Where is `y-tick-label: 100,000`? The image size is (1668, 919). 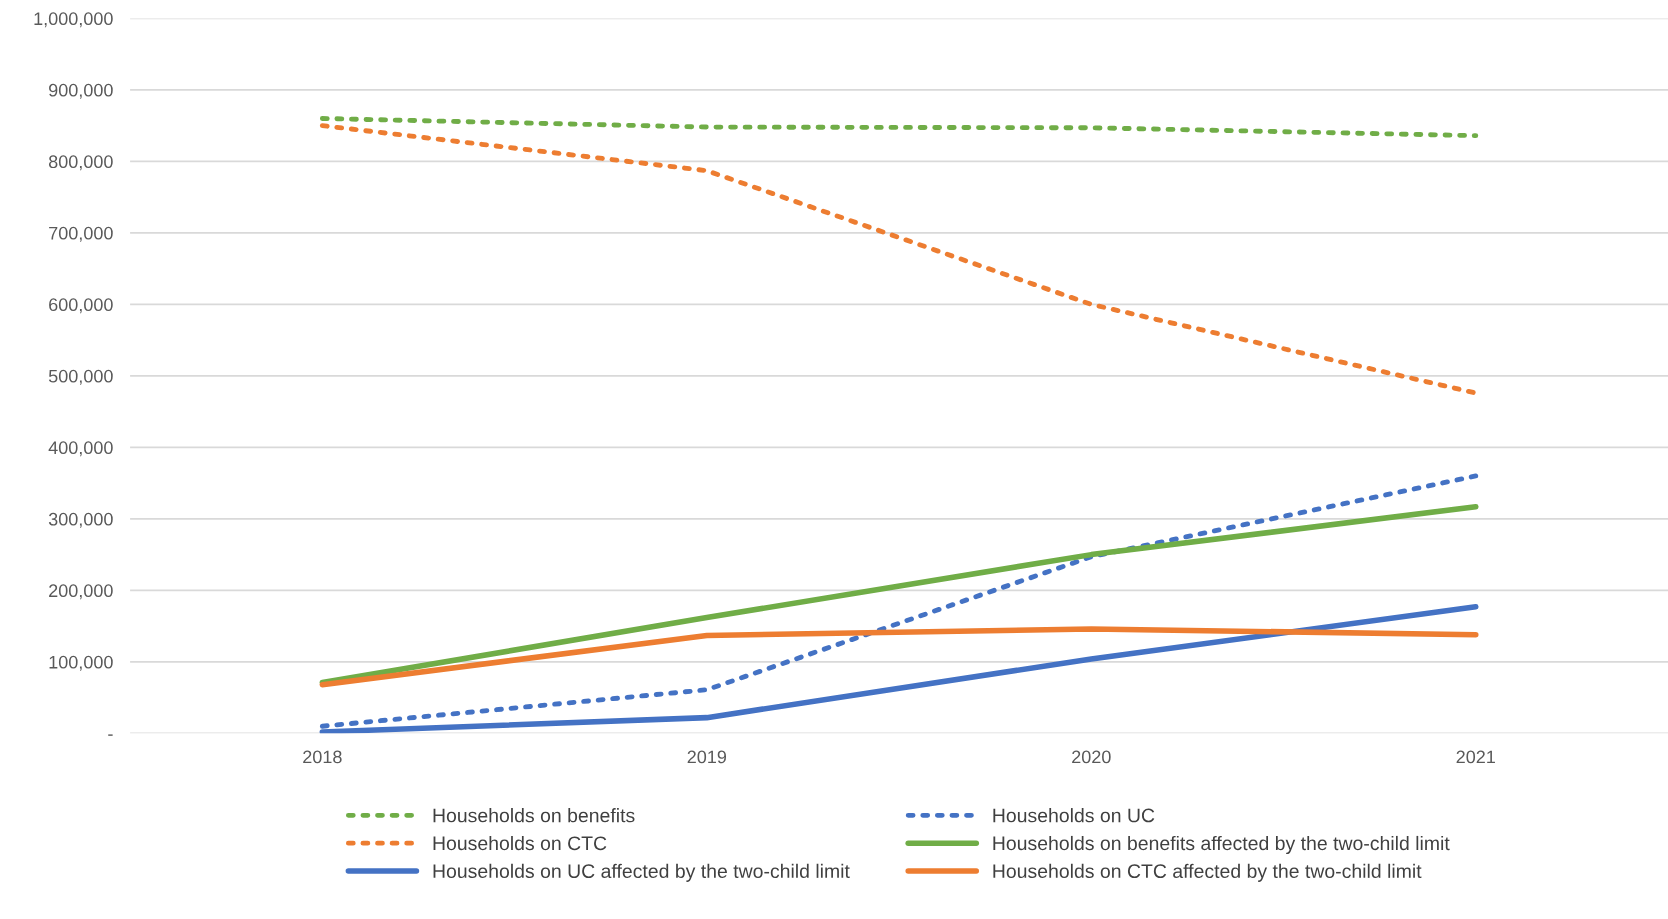
y-tick-label: 100,000 is located at coordinates (81, 663).